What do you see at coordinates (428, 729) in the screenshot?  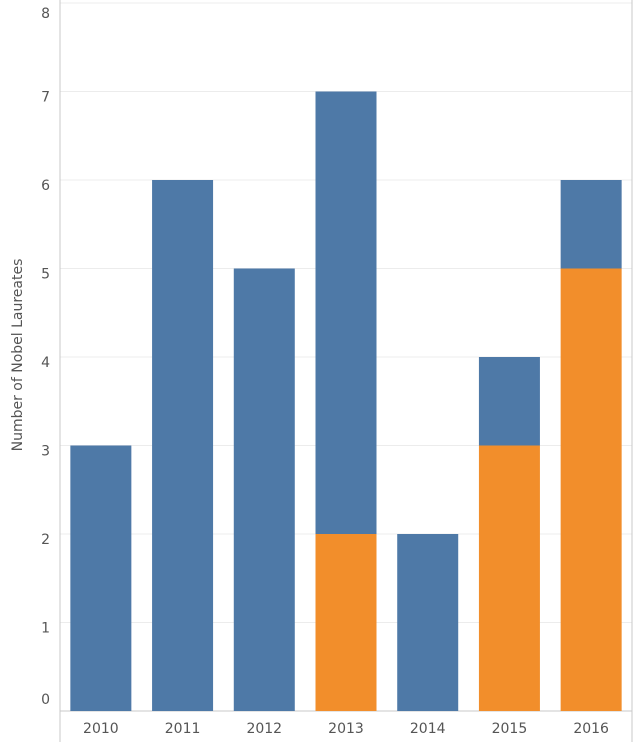 I see `x-tick-label: 2014` at bounding box center [428, 729].